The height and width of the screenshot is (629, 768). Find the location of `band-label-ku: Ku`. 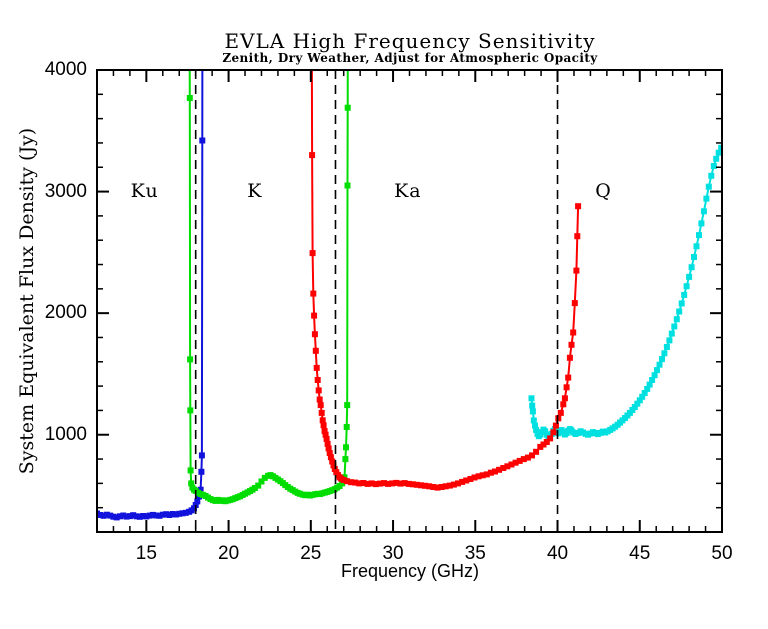

band-label-ku: Ku is located at coordinates (144, 190).